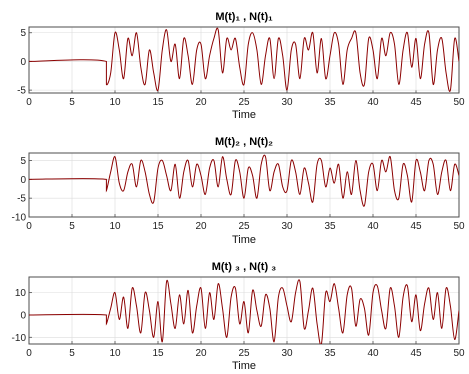  What do you see at coordinates (244, 142) in the screenshot?
I see `subplot-title: M(t)₂ , N(t)₂` at bounding box center [244, 142].